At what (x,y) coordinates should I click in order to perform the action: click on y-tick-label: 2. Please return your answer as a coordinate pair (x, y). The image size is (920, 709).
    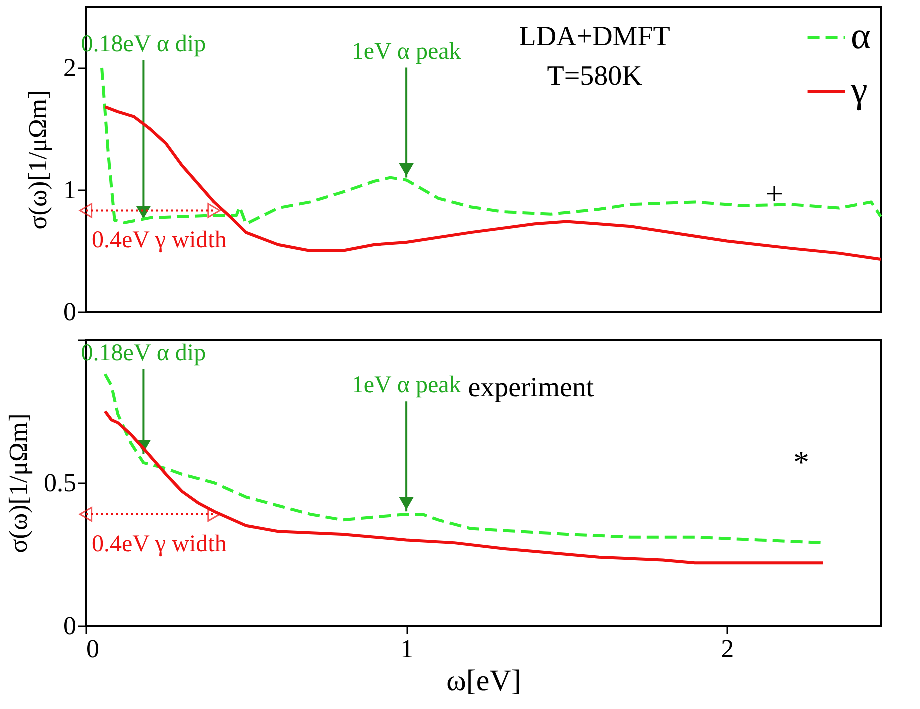
    Looking at the image, I should click on (70, 68).